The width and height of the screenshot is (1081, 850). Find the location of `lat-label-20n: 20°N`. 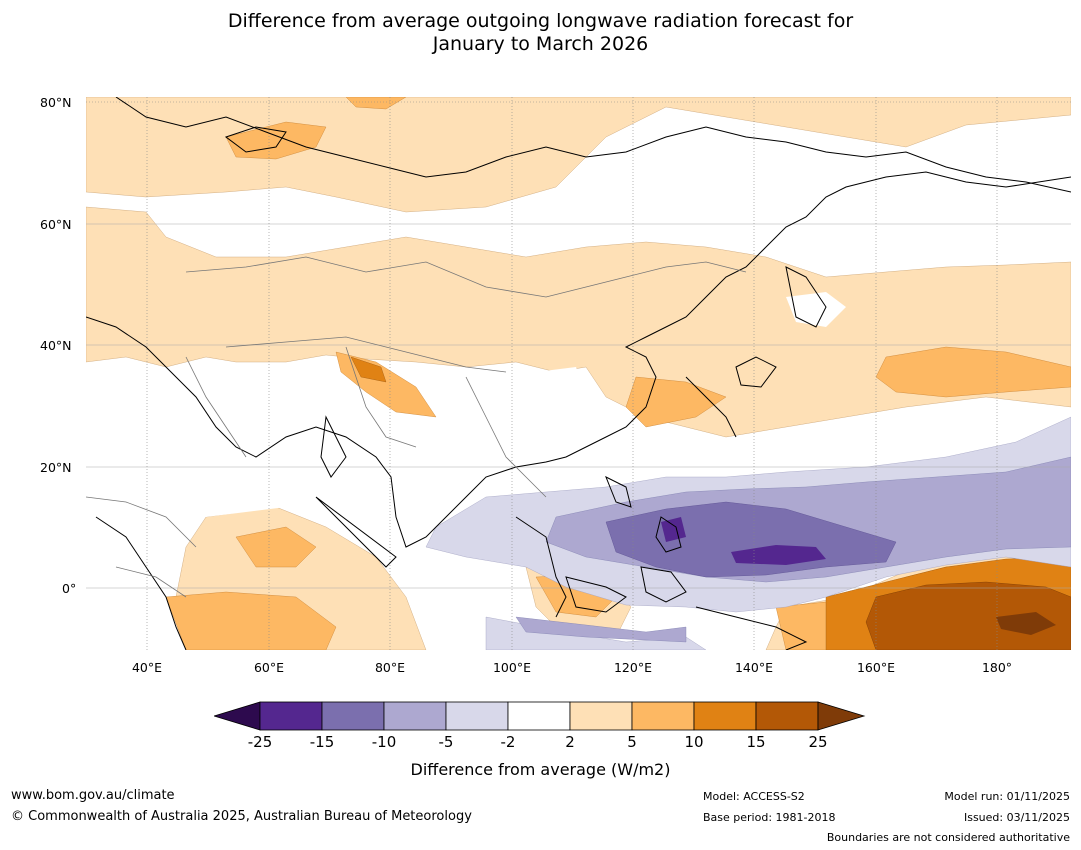

lat-label-20n: 20°N is located at coordinates (56, 467).